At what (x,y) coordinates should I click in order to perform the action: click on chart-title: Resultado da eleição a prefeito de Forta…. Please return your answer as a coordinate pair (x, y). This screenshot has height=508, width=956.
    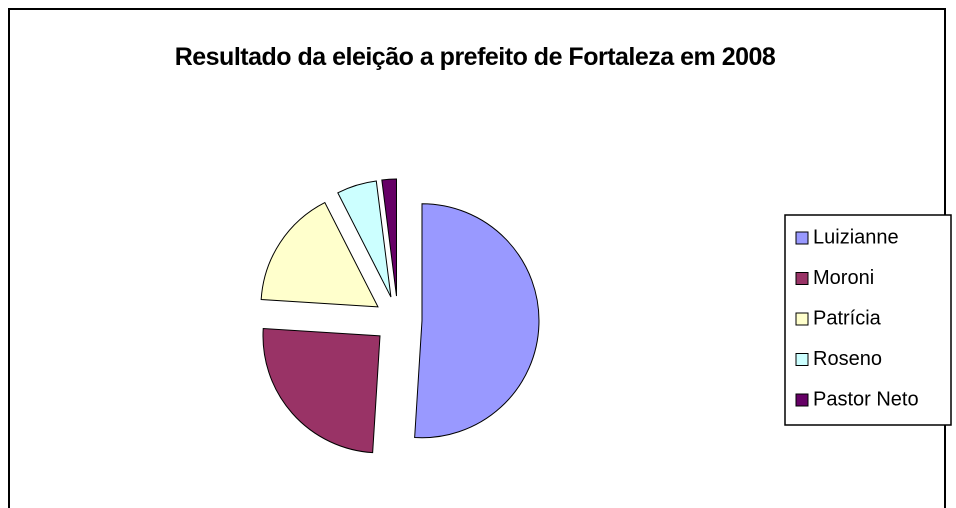
    Looking at the image, I should click on (475, 57).